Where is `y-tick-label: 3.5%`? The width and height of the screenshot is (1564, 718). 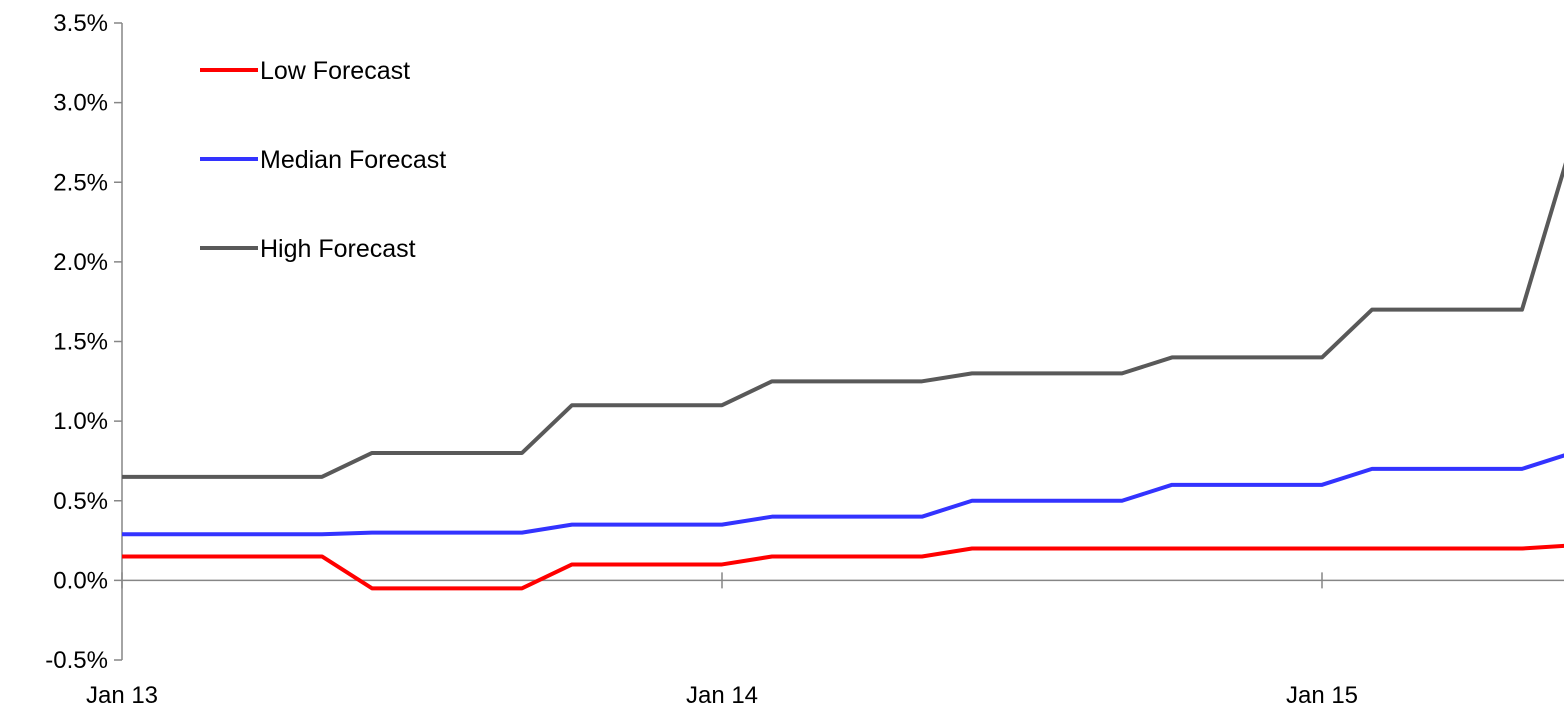 y-tick-label: 3.5% is located at coordinates (80, 23).